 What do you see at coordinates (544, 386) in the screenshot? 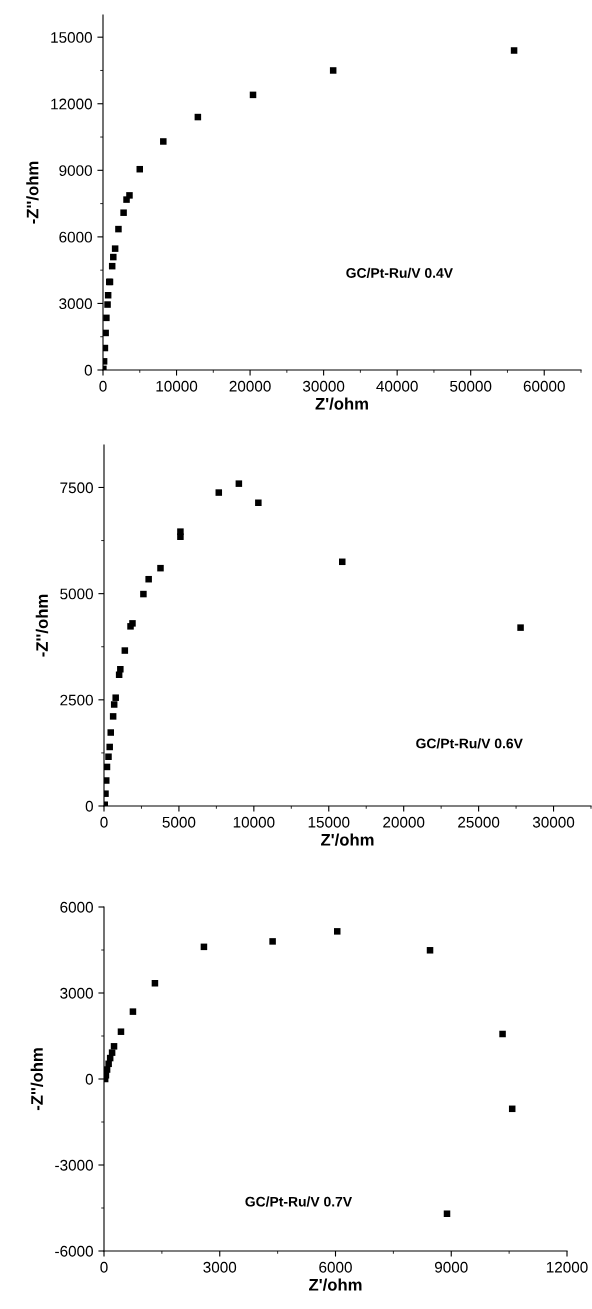
I see `x-tick-label: 60000` at bounding box center [544, 386].